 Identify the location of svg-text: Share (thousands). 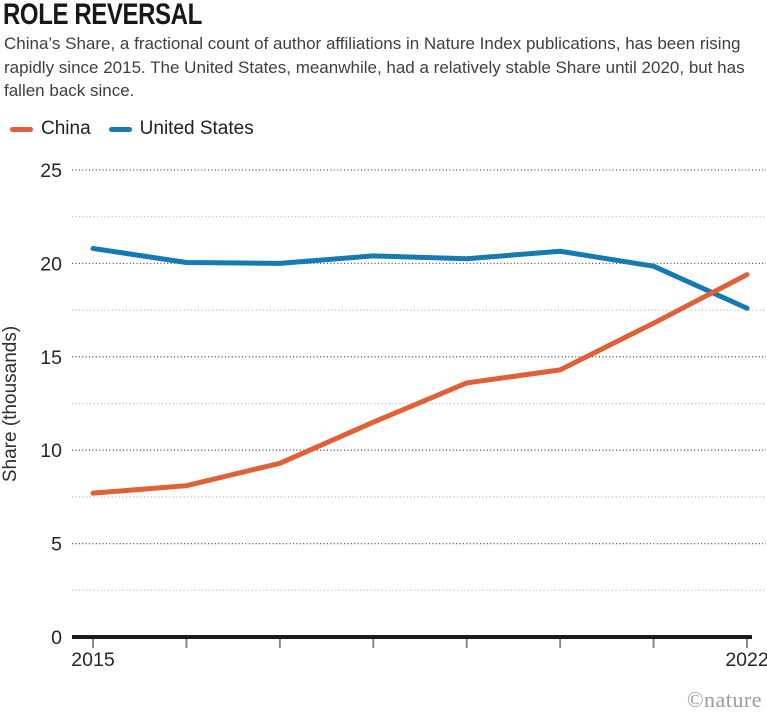
(10, 404).